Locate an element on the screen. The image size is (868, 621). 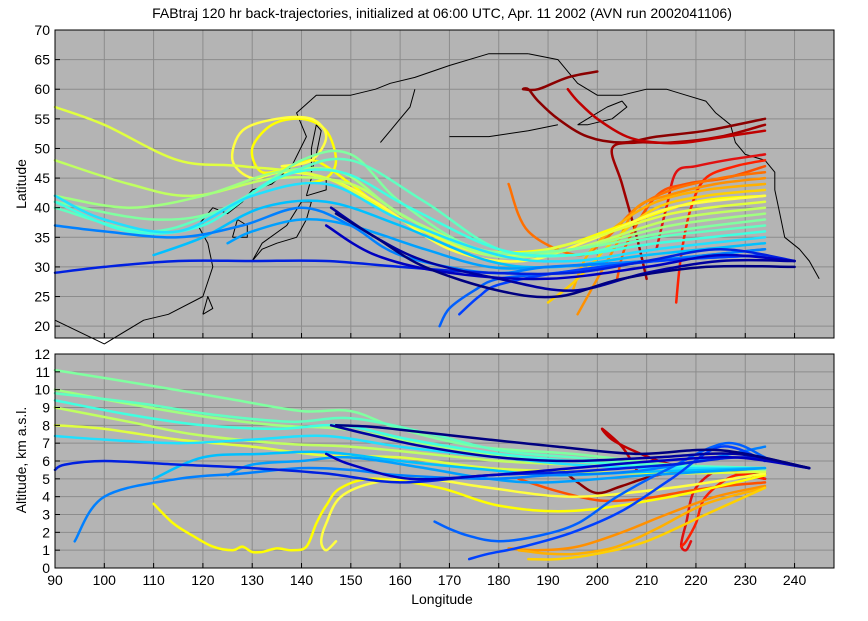
y-tick-label: 7 is located at coordinates (46, 443).